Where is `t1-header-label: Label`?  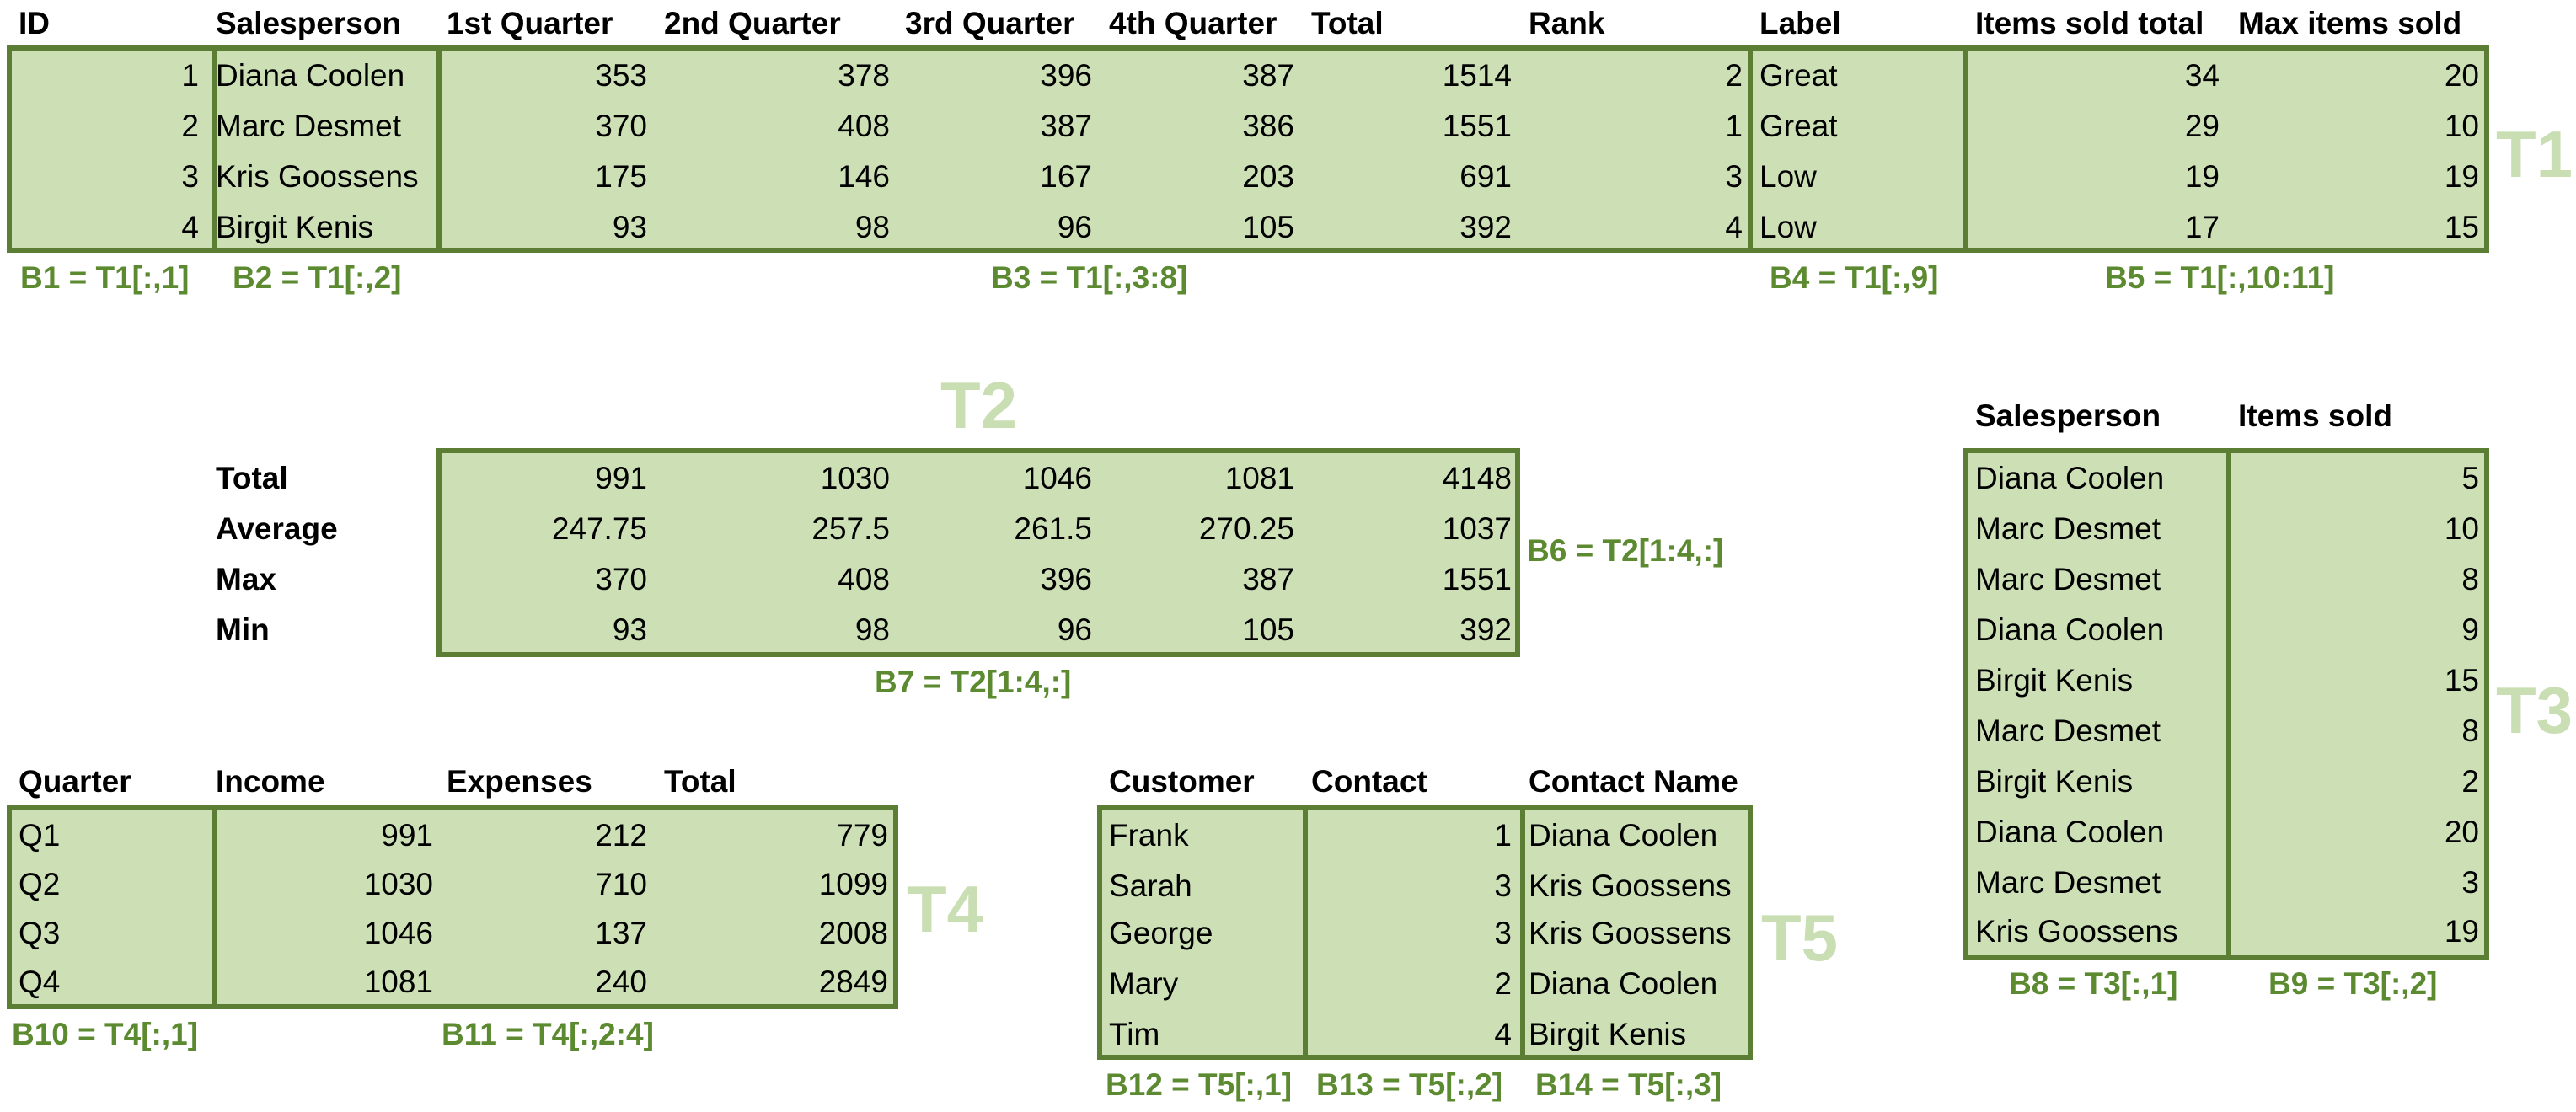 t1-header-label: Label is located at coordinates (1800, 23).